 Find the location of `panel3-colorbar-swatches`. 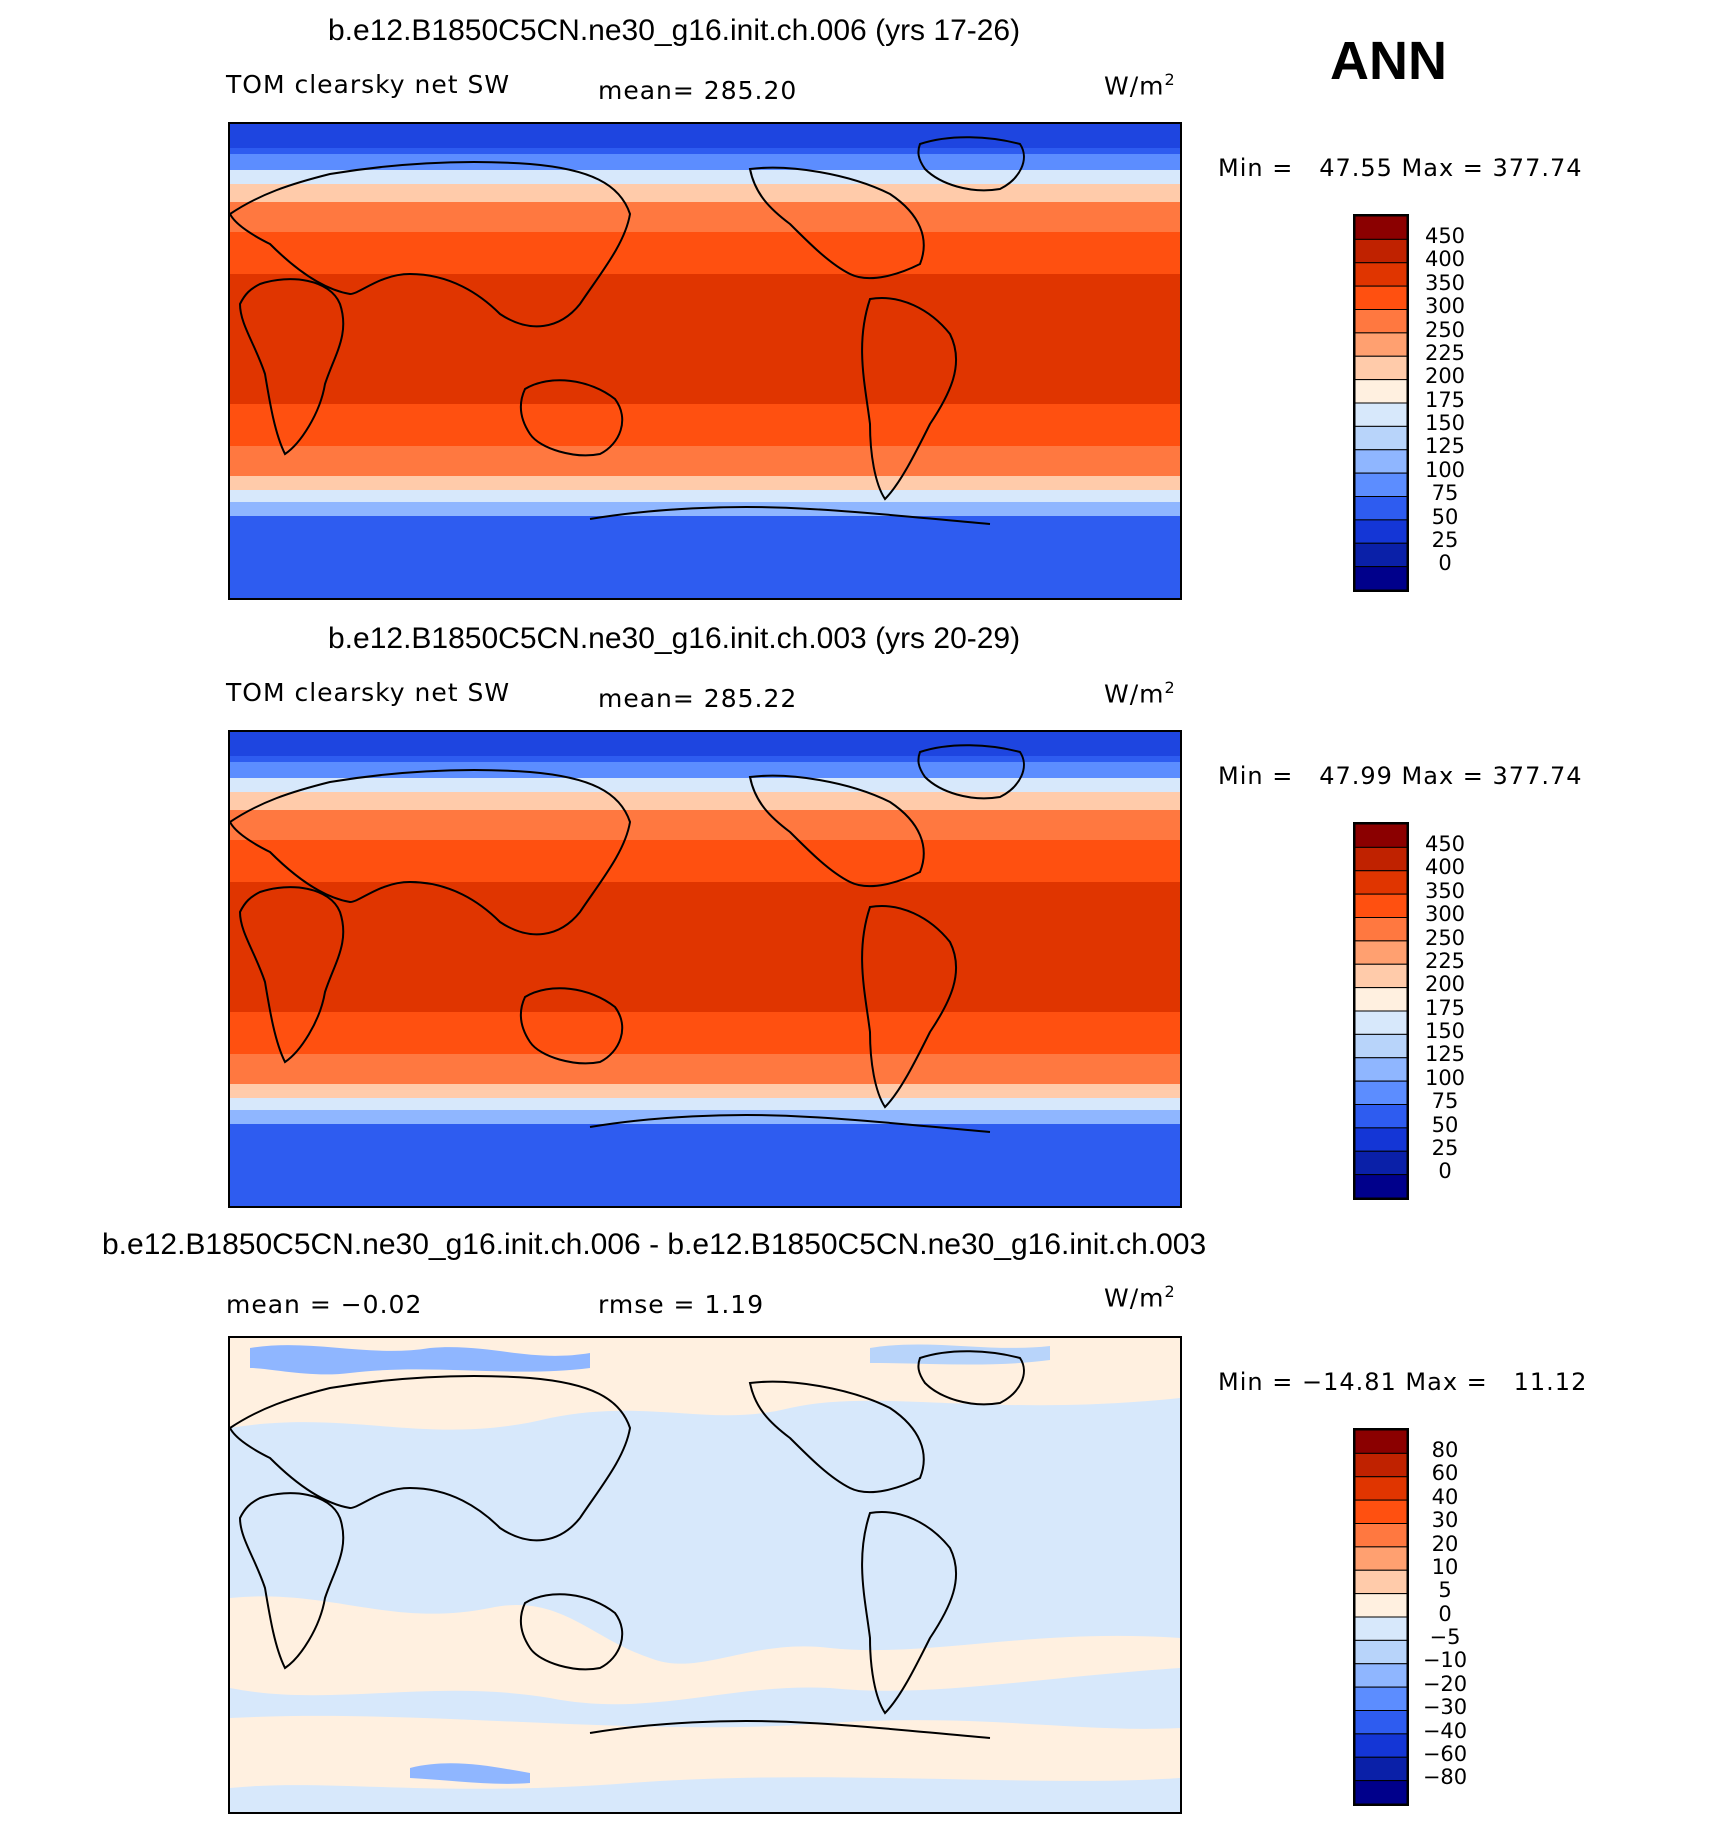

panel3-colorbar-swatches is located at coordinates (1381, 1617).